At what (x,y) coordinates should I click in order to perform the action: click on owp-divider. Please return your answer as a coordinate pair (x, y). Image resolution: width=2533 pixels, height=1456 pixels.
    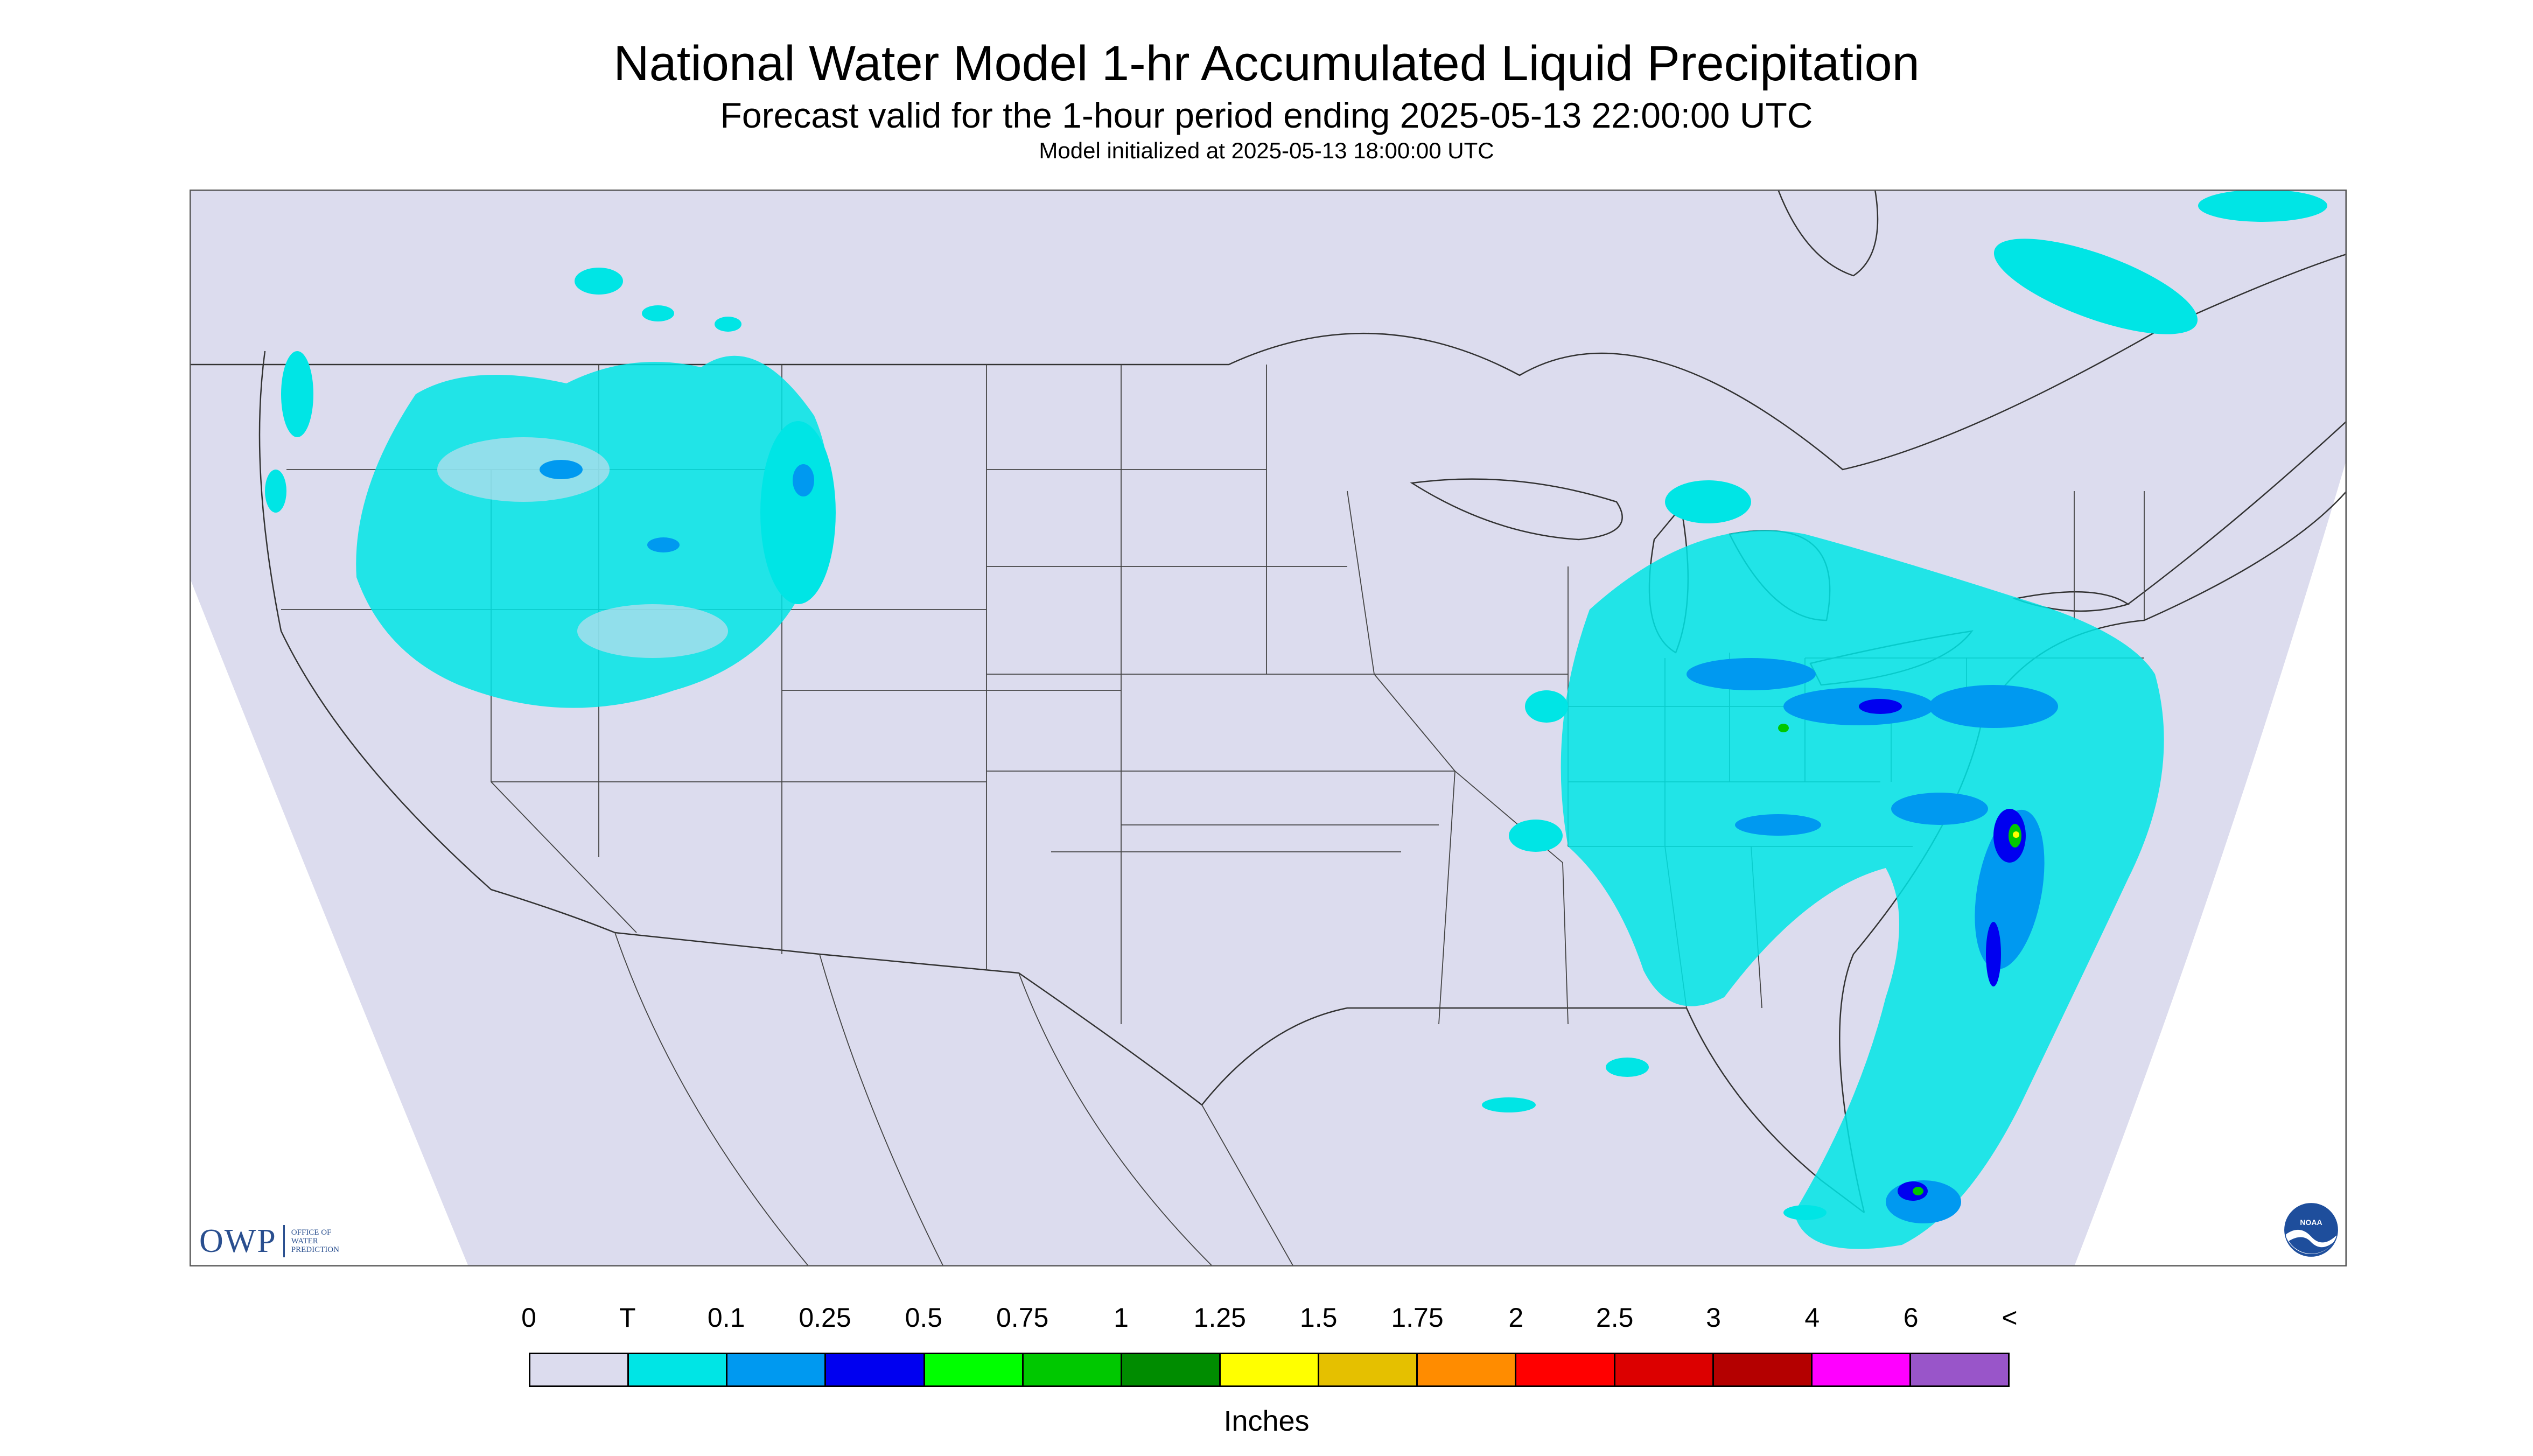
    Looking at the image, I should click on (284, 1241).